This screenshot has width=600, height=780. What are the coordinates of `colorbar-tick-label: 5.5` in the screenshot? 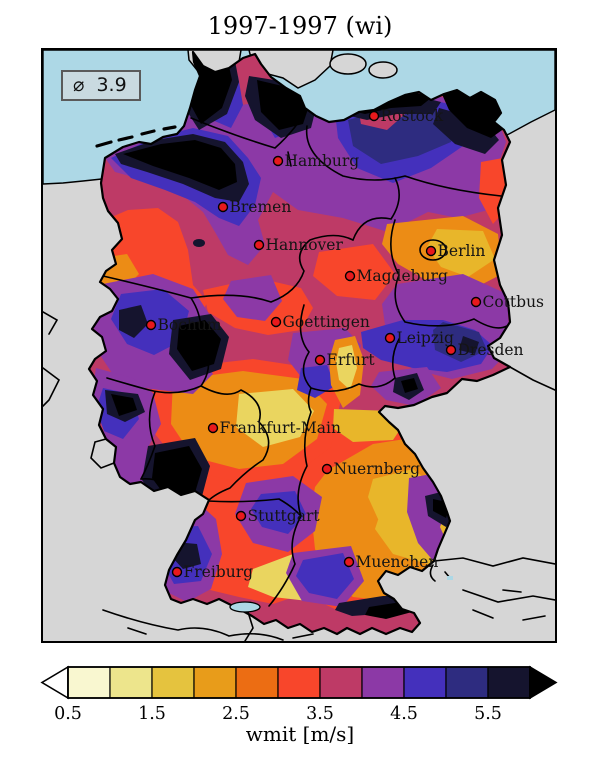 It's located at (488, 713).